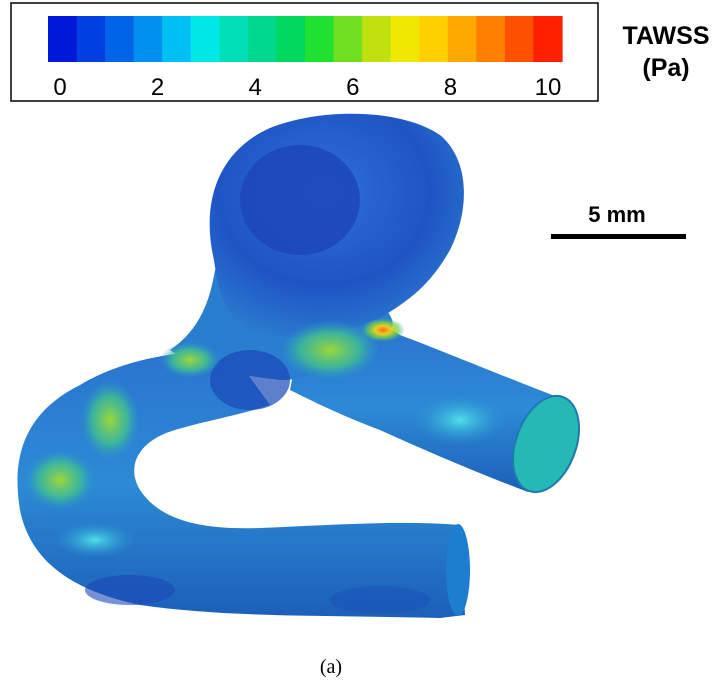 This screenshot has height=686, width=722. I want to click on colorbar-ticks: 0 2 4 6 8 10, so click(307, 87).